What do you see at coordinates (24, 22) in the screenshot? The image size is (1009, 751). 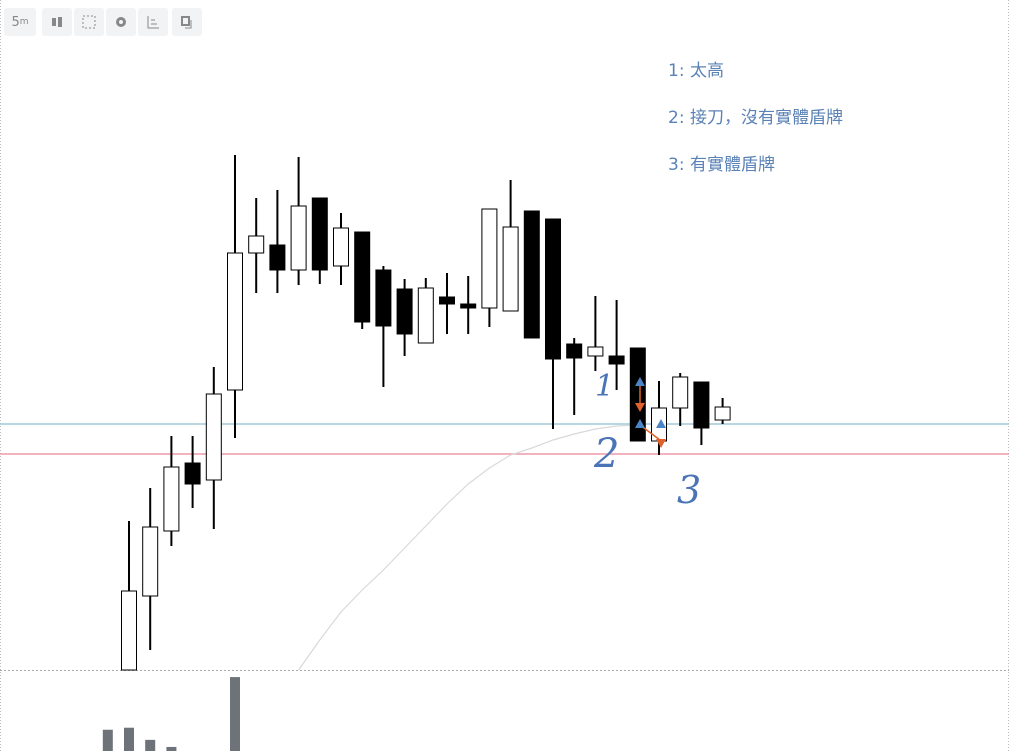 I see `interval-unit: m` at bounding box center [24, 22].